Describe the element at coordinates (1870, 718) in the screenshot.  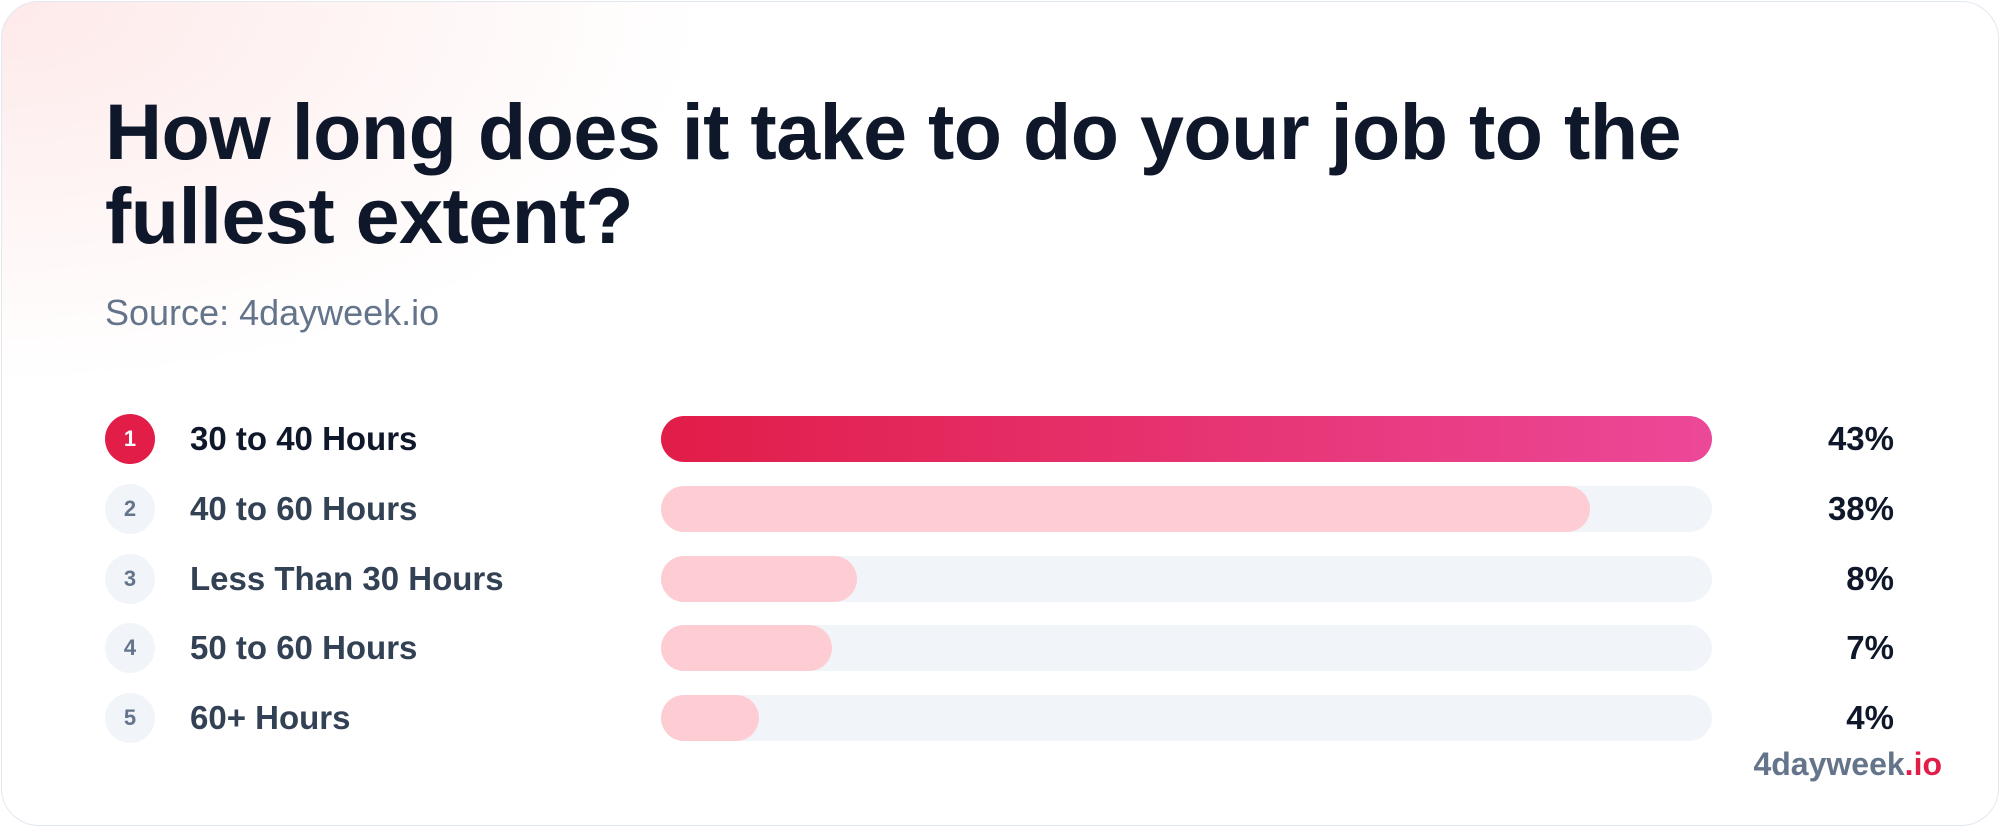
I see `value-label: 4%` at that location.